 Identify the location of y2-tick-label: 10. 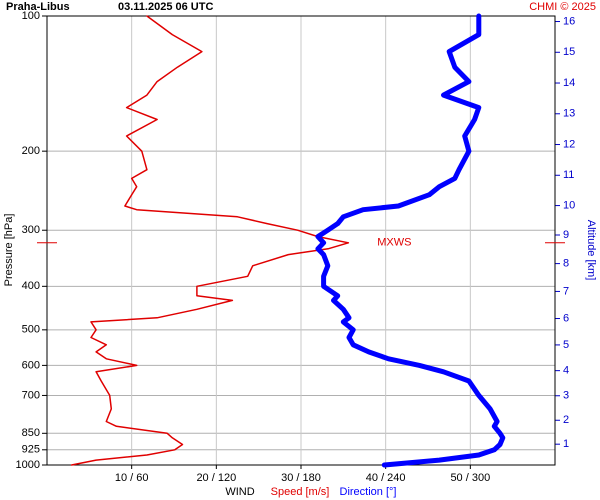
(569, 205).